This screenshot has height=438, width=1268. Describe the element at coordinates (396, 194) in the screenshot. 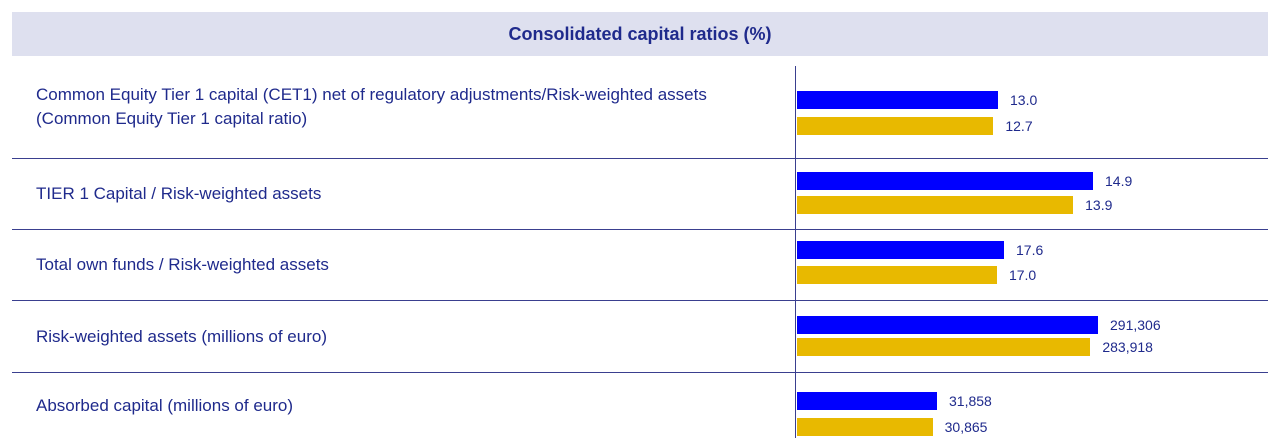

I see `row-label: TIER 1 Capital / Risk-weighted assets` at that location.